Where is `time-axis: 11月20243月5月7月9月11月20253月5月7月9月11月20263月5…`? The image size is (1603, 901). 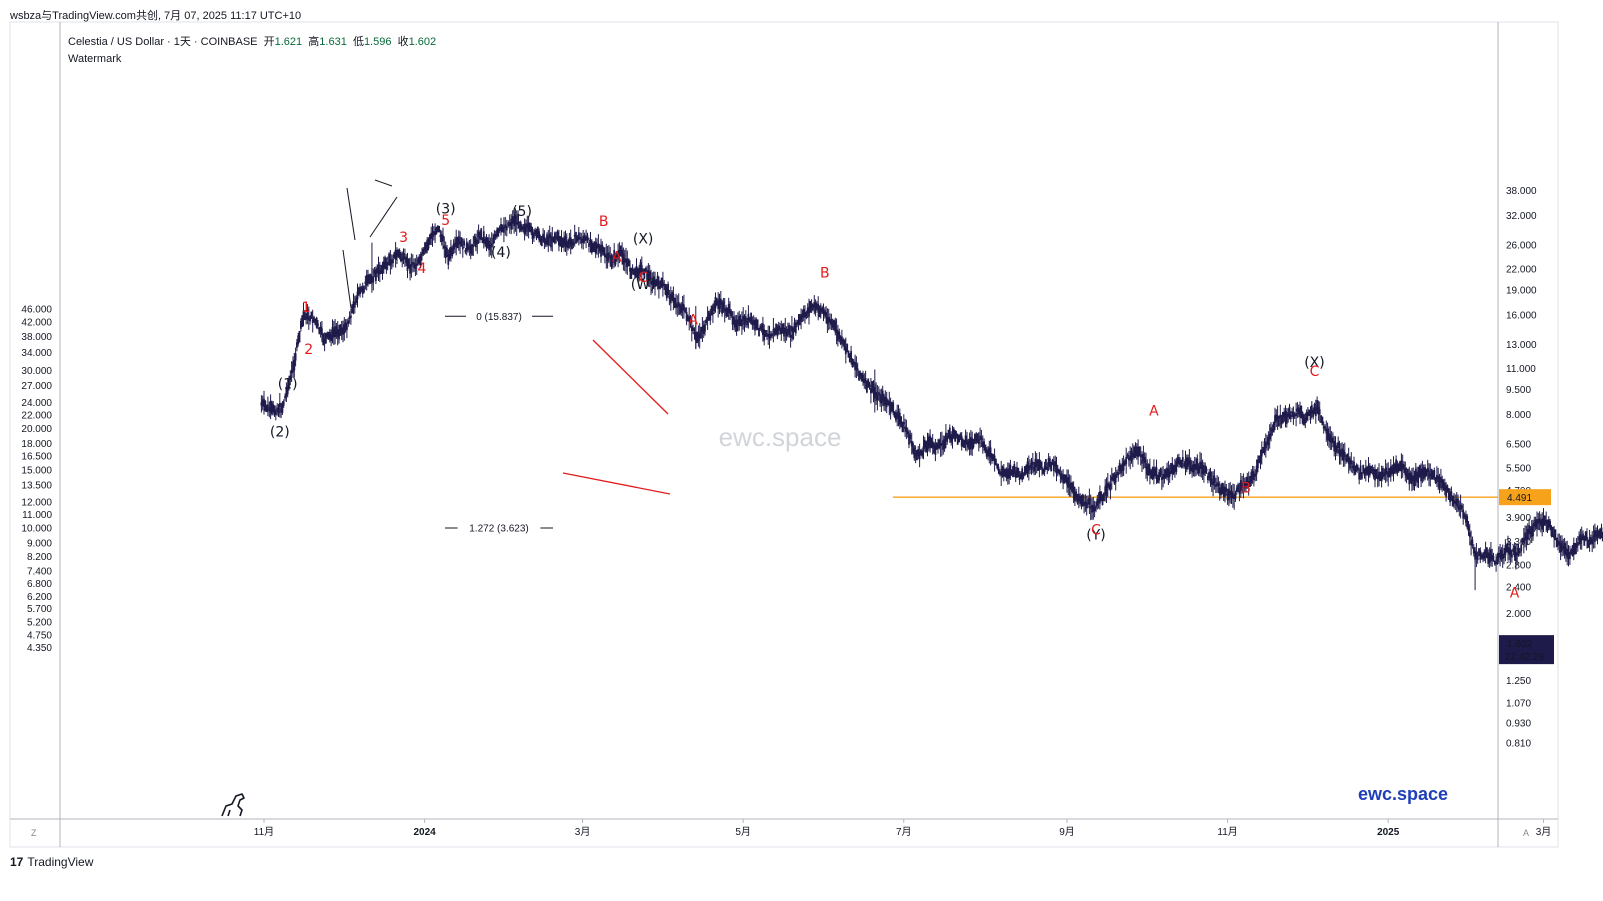
time-axis: 11月20243月5月7月9月11月20253月5月7月9月11月20263月5… is located at coordinates (928, 828).